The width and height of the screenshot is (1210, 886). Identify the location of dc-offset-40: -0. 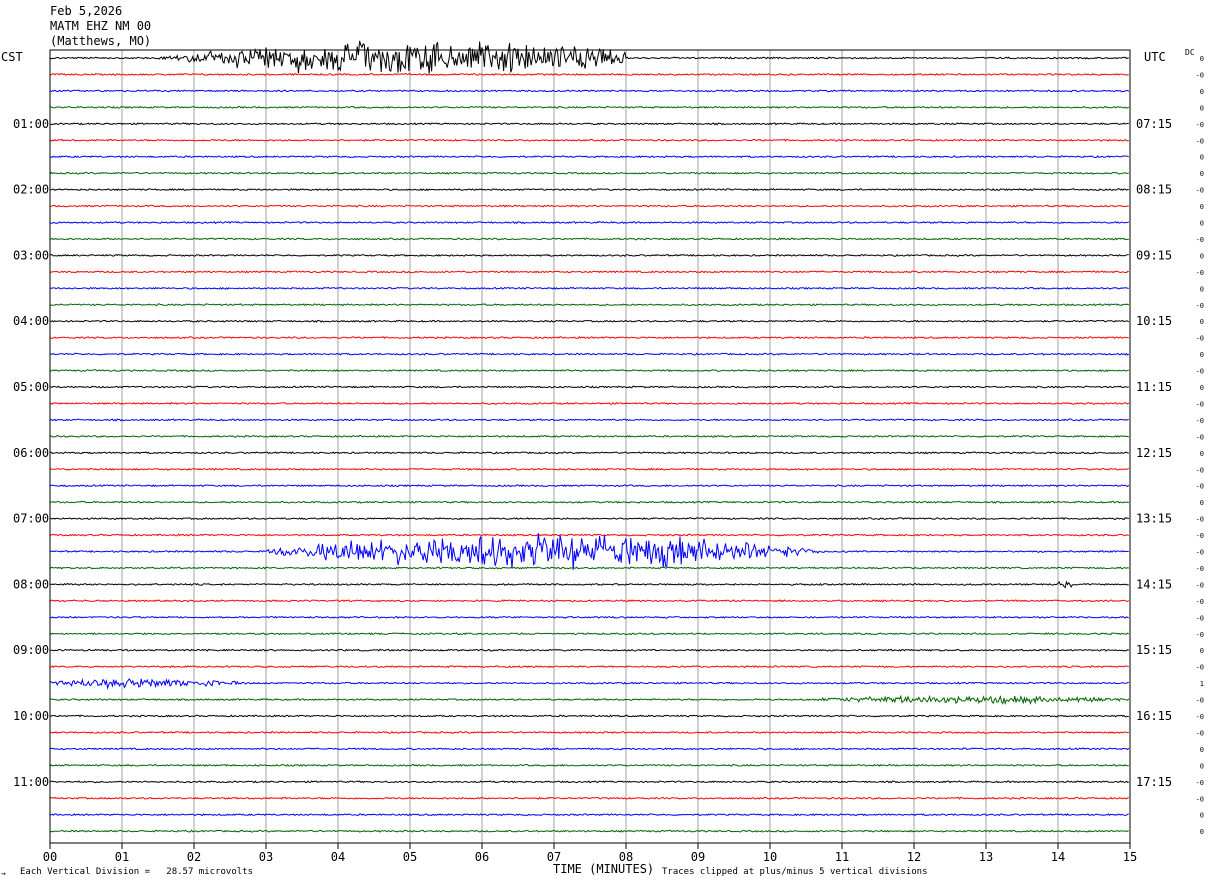
(1200, 717).